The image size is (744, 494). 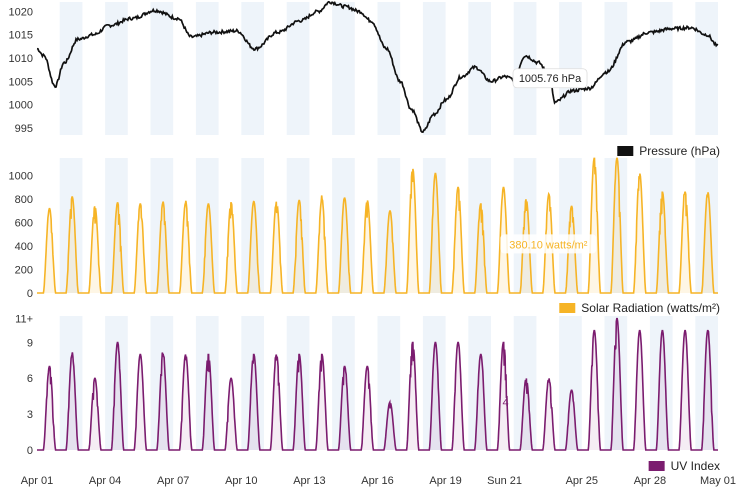 What do you see at coordinates (24, 247) in the screenshot?
I see `y-tick-label: 400` at bounding box center [24, 247].